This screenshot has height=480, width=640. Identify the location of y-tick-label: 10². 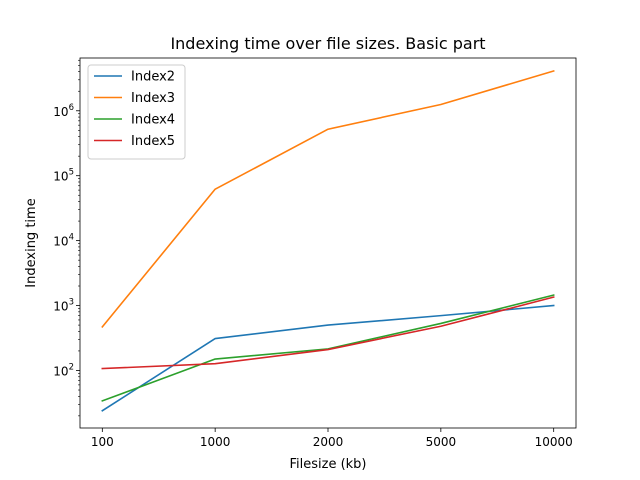
(63, 370).